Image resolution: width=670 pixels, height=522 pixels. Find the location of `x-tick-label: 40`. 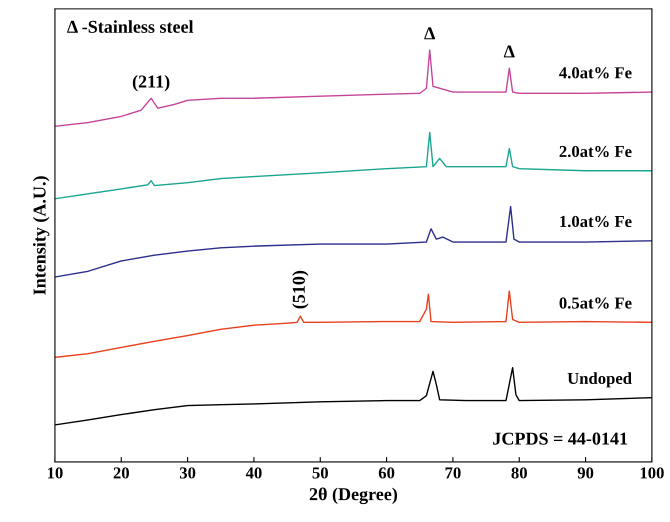

x-tick-label: 40 is located at coordinates (254, 473).